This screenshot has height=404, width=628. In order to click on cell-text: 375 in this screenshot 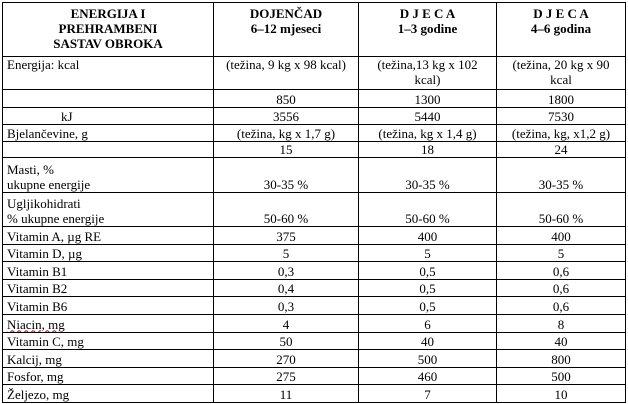, I will do `click(286, 236)`.